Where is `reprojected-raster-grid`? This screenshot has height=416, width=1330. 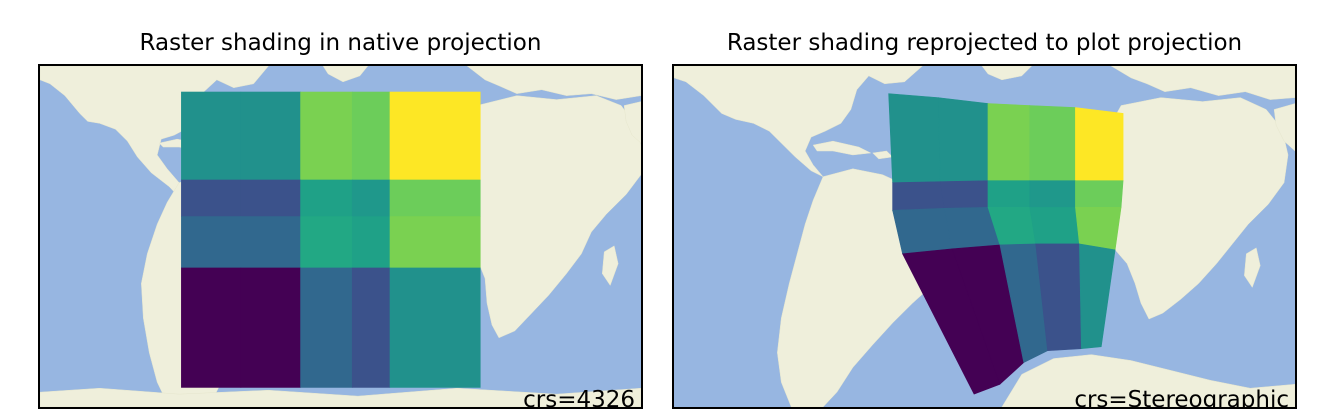
reprojected-raster-grid is located at coordinates (1006, 244).